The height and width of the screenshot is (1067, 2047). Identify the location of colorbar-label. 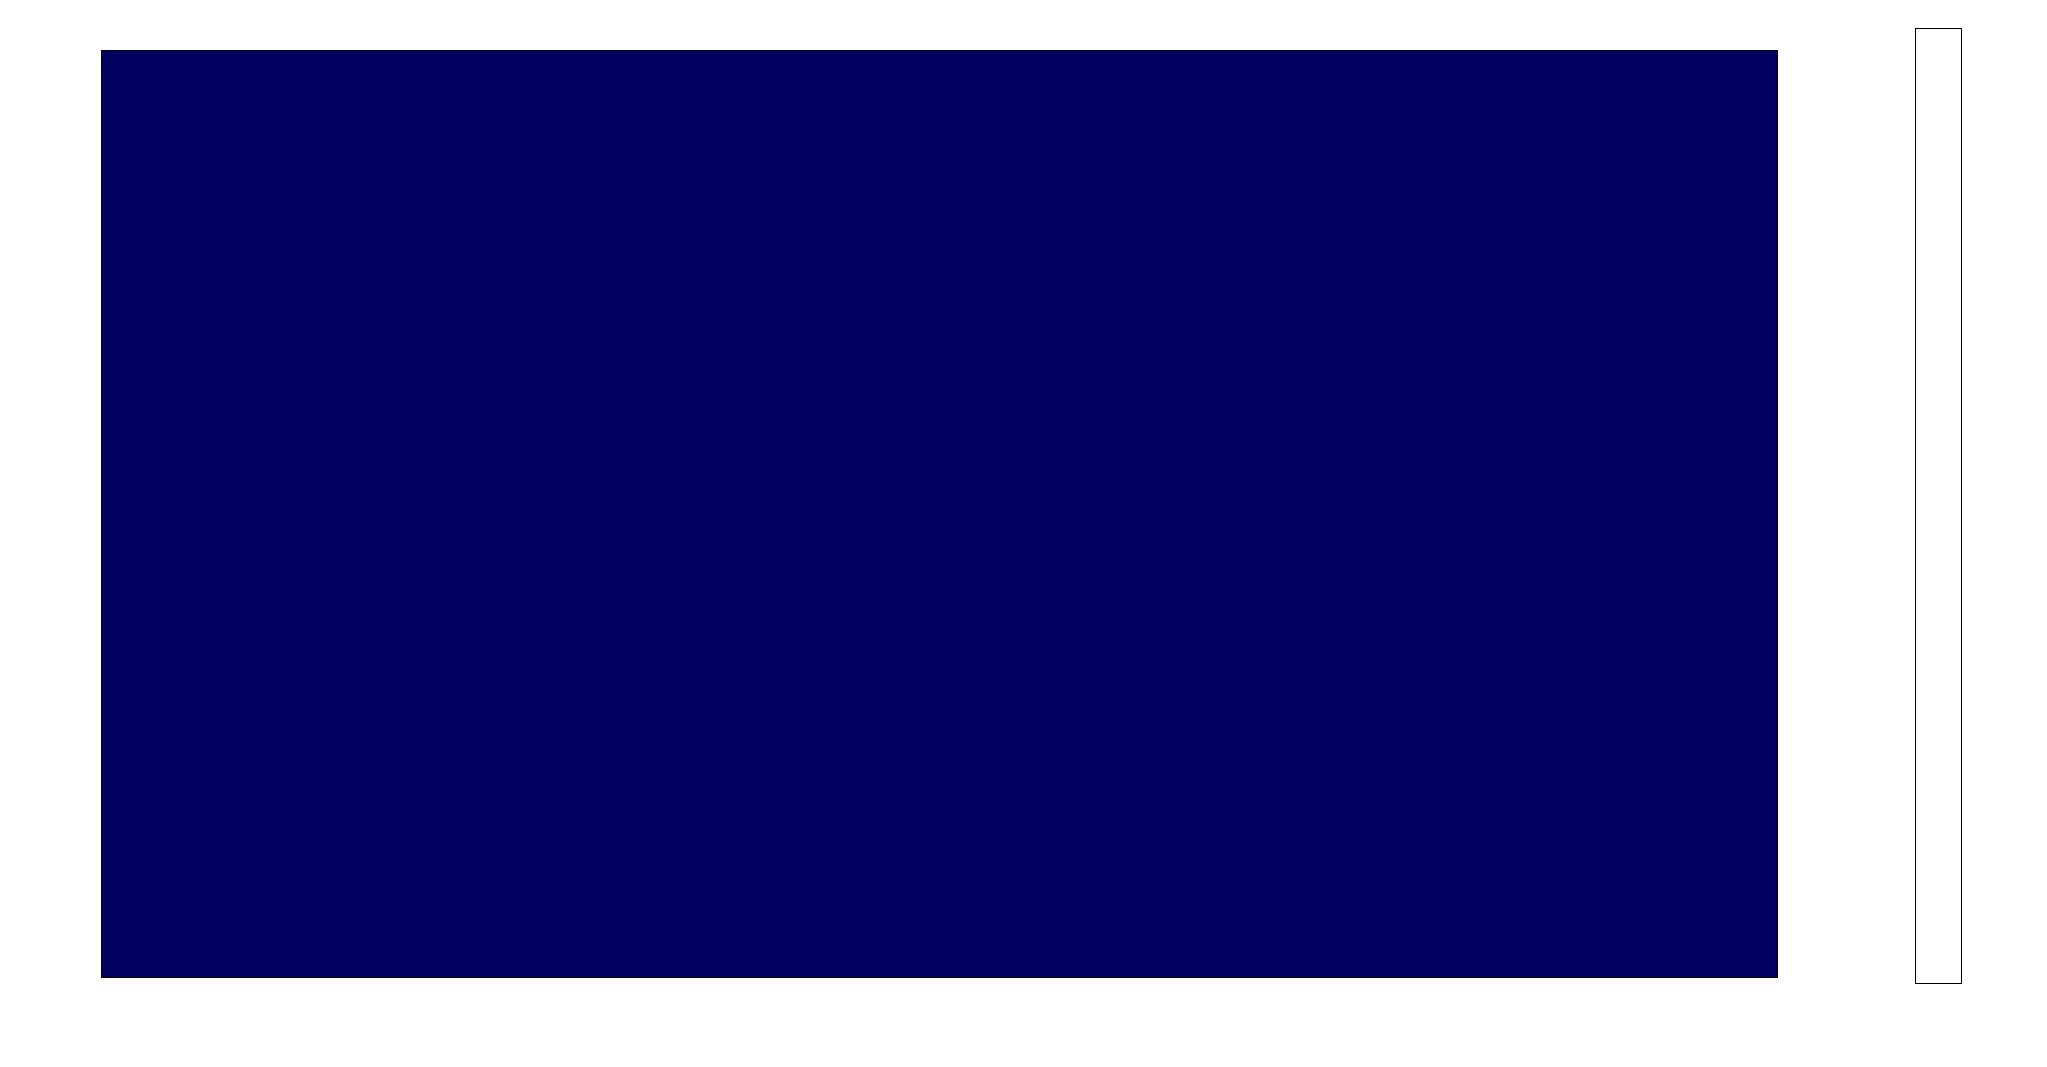
(2016, 506).